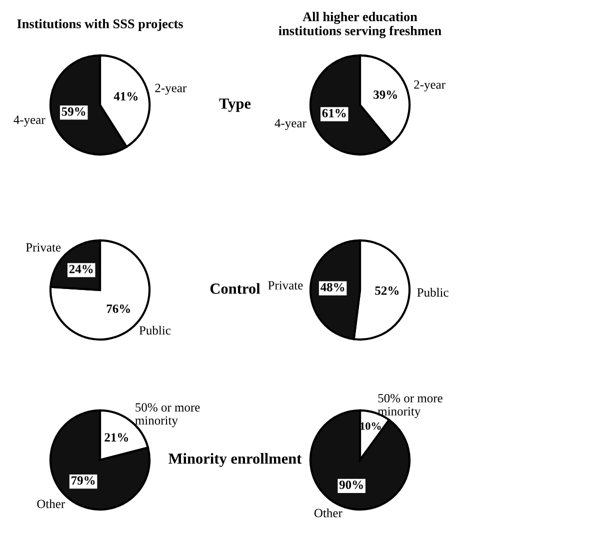  I want to click on chart-title: Institutions with SSS projects, so click(100, 25).